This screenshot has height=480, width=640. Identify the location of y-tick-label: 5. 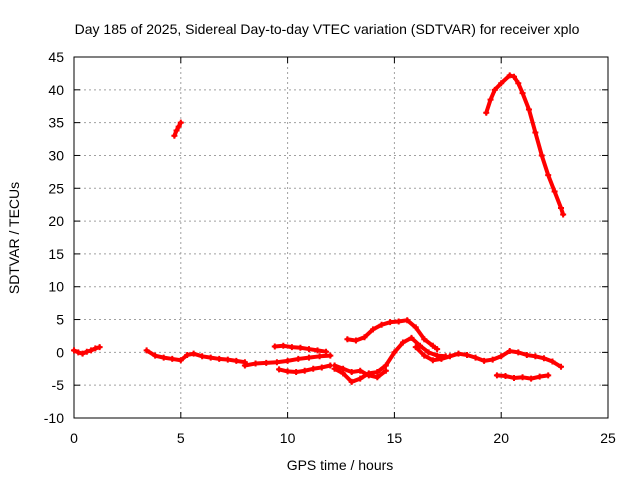
(60, 320).